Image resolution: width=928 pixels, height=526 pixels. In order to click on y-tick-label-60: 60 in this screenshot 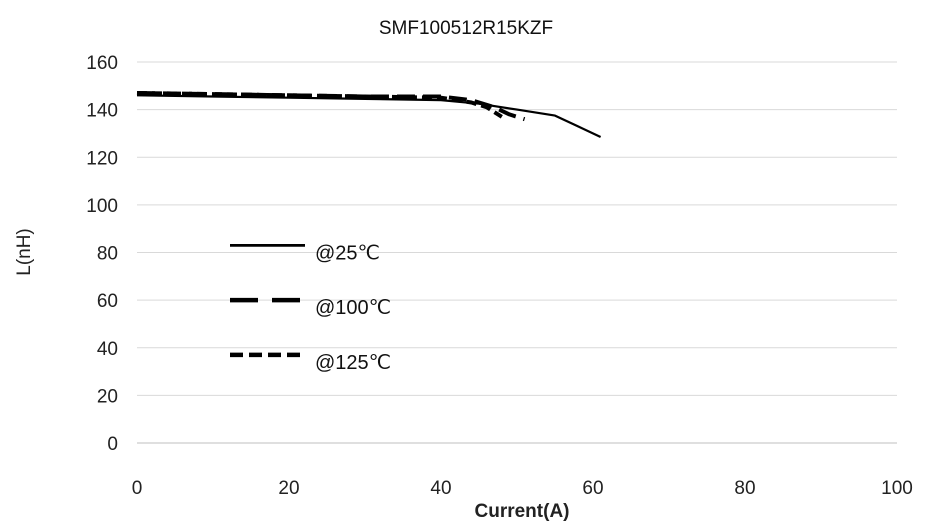, I will do `click(107, 301)`.